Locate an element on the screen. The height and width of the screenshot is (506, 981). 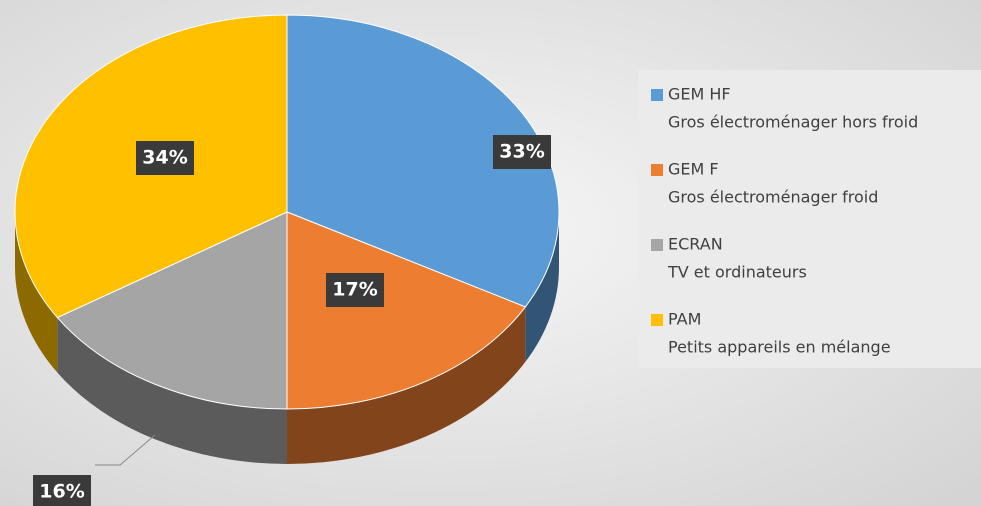
legend-label: GEM F is located at coordinates (693, 169).